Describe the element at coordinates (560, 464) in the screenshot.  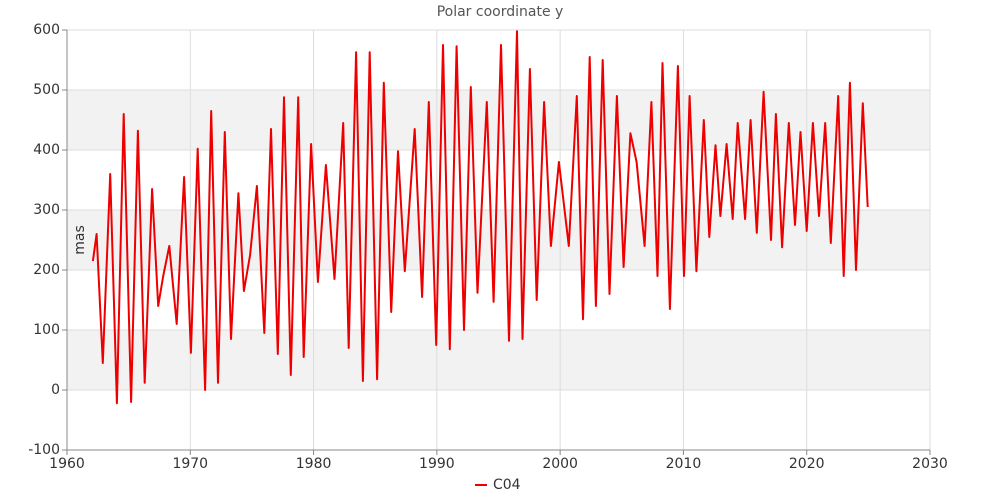
I see `x-tick-label: 2000` at that location.